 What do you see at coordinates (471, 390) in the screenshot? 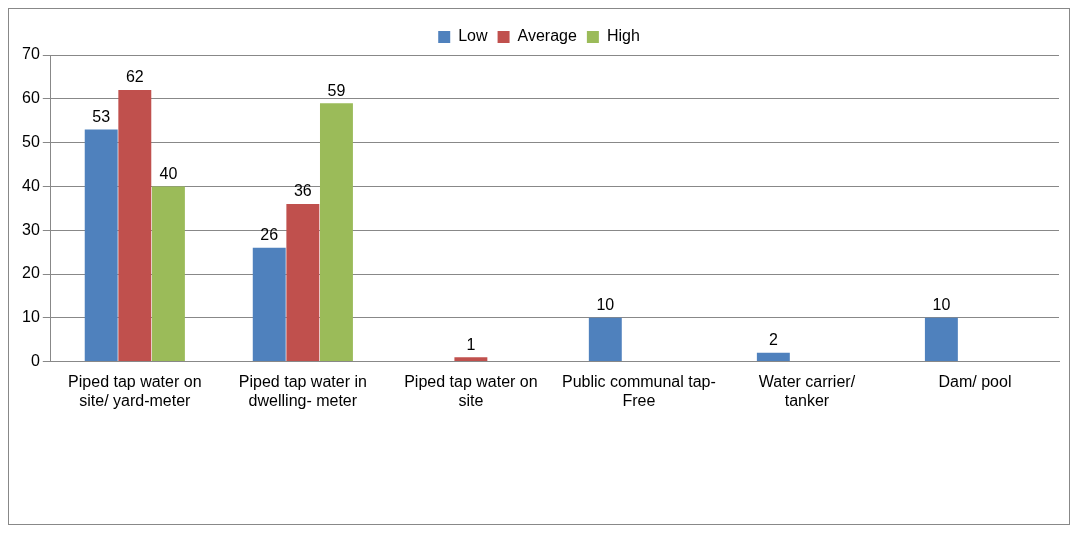
I see `x-tick-label: Piped tap water on site` at bounding box center [471, 390].